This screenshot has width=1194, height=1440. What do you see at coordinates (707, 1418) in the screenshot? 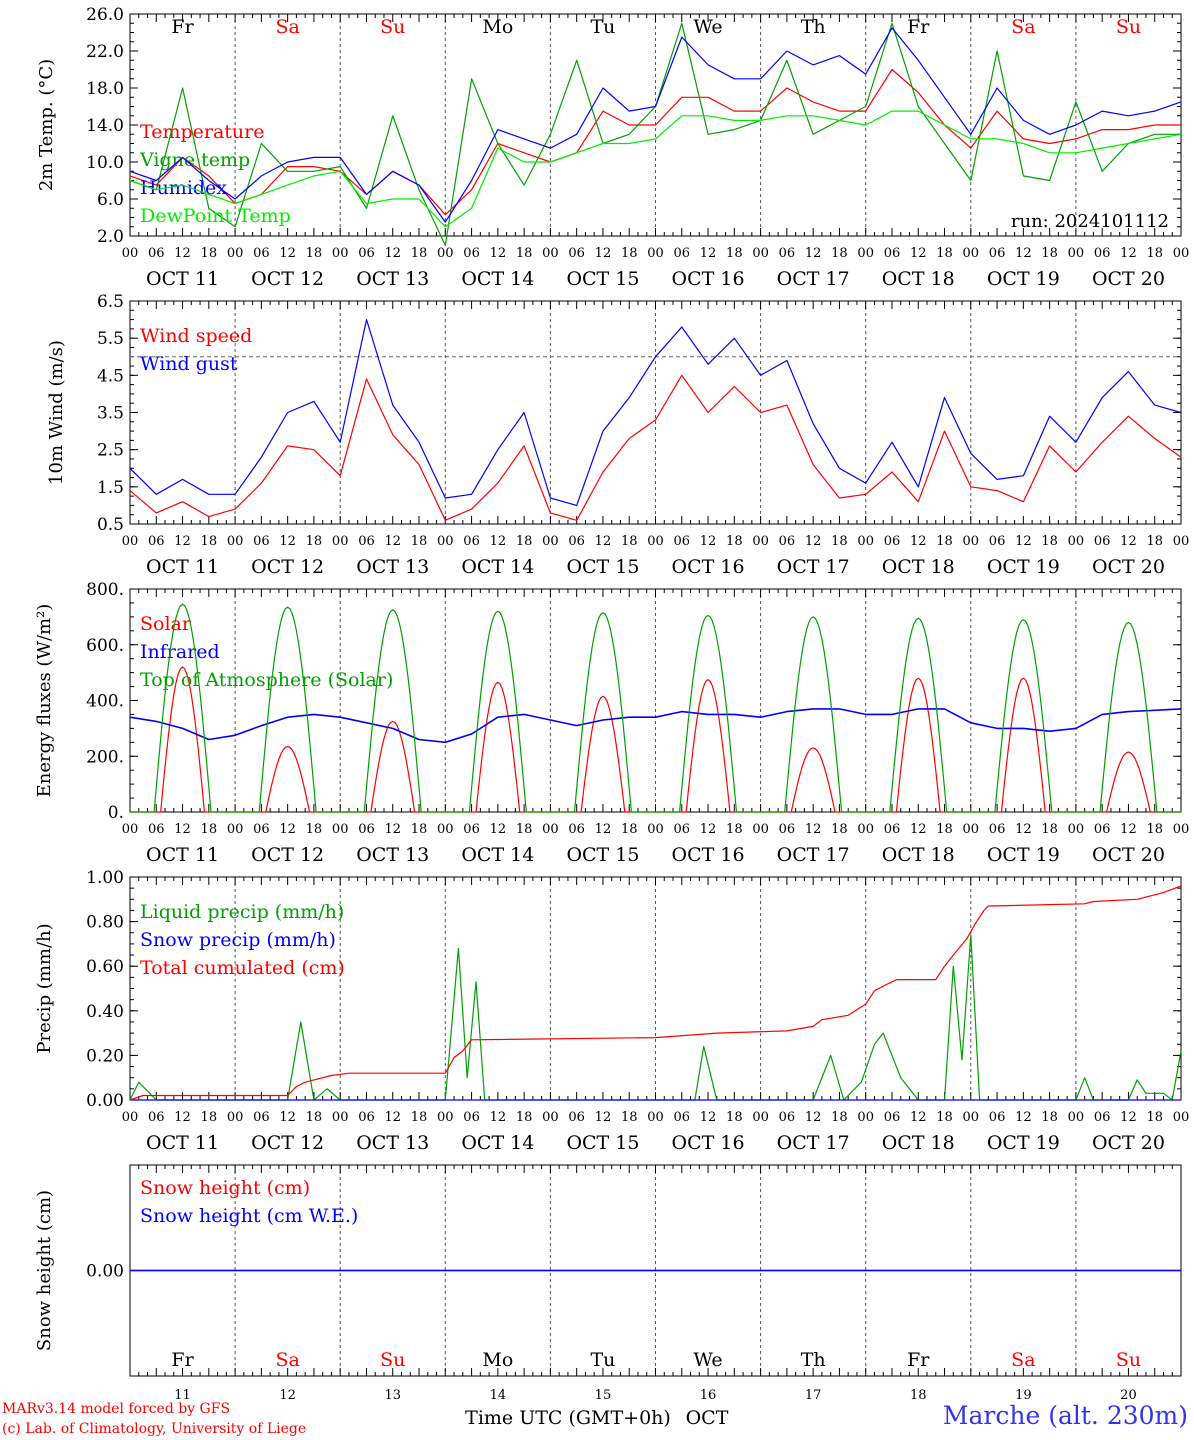
I see `month-label: OCT` at bounding box center [707, 1418].